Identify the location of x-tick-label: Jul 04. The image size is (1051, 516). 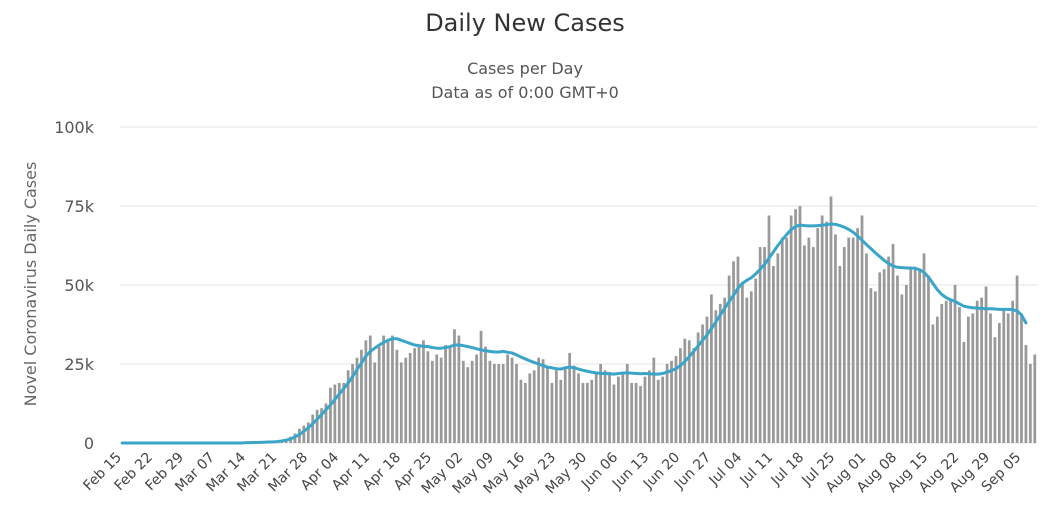
(726, 469).